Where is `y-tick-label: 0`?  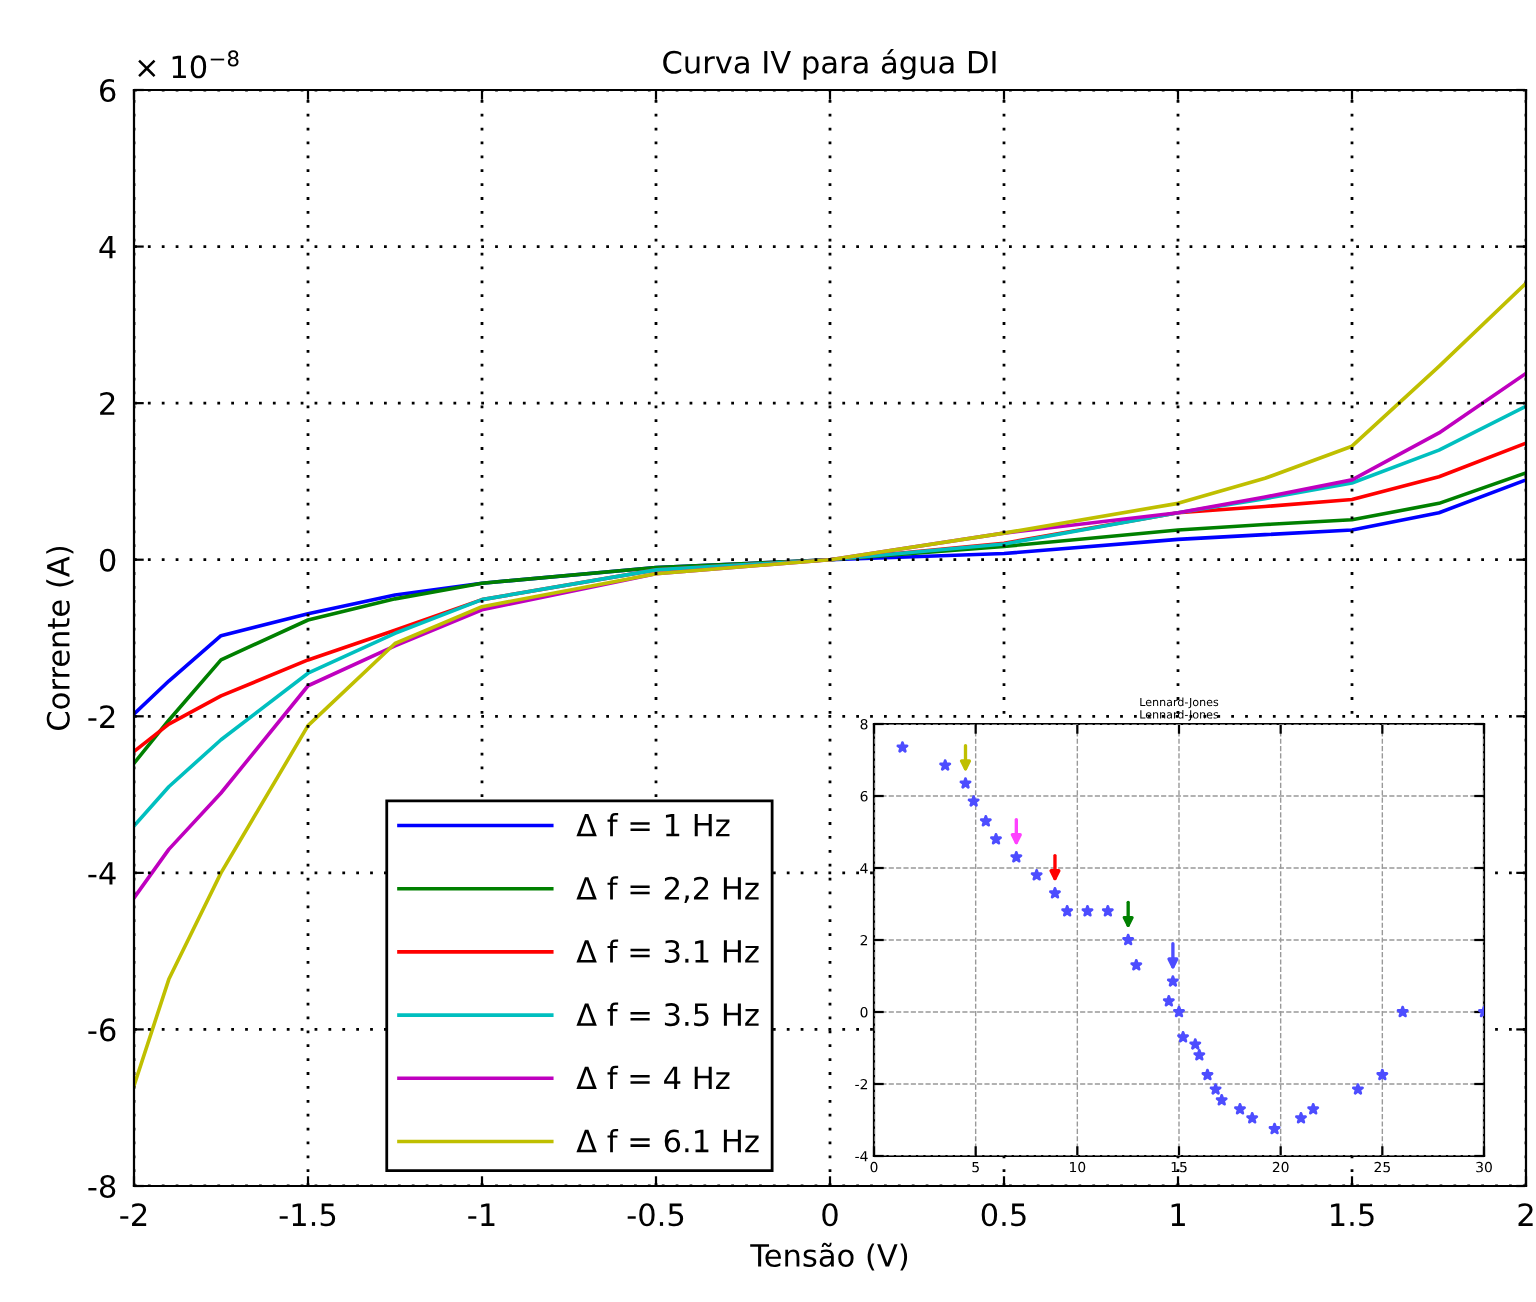 y-tick-label: 0 is located at coordinates (107, 560).